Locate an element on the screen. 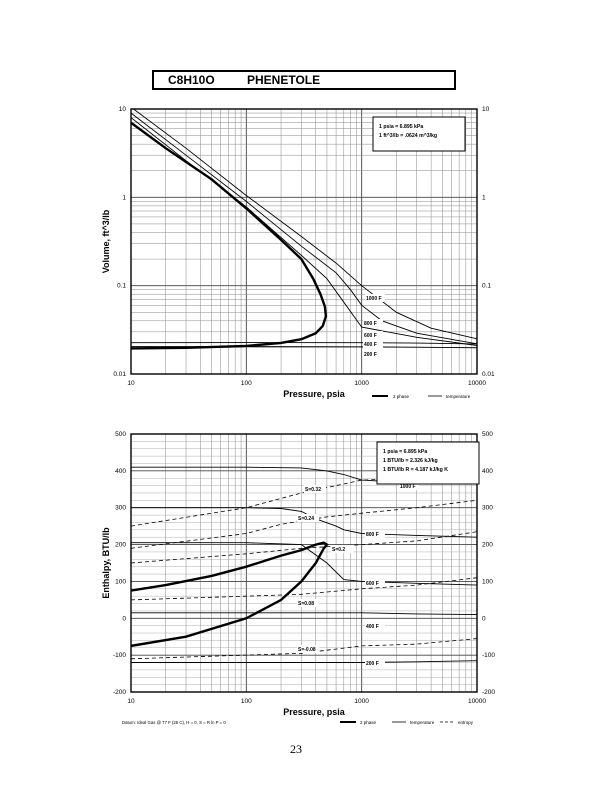 The image size is (592, 800). y-tick-label-left: 0.1 is located at coordinates (121, 286).